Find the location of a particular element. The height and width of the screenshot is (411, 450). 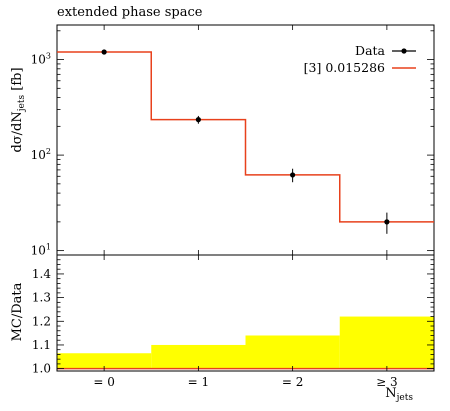

y-tick-label: 10³ is located at coordinates (41, 59).